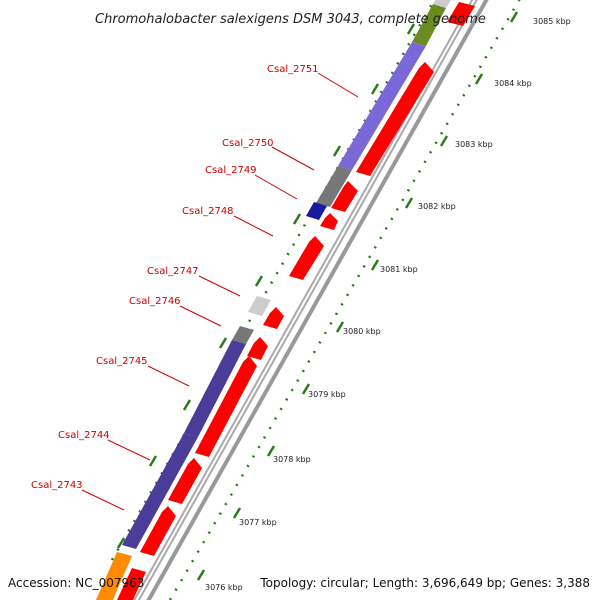 The width and height of the screenshot is (600, 600). Describe the element at coordinates (513, 83) in the screenshot. I see `scale-tick-label: 3084 kbp` at that location.